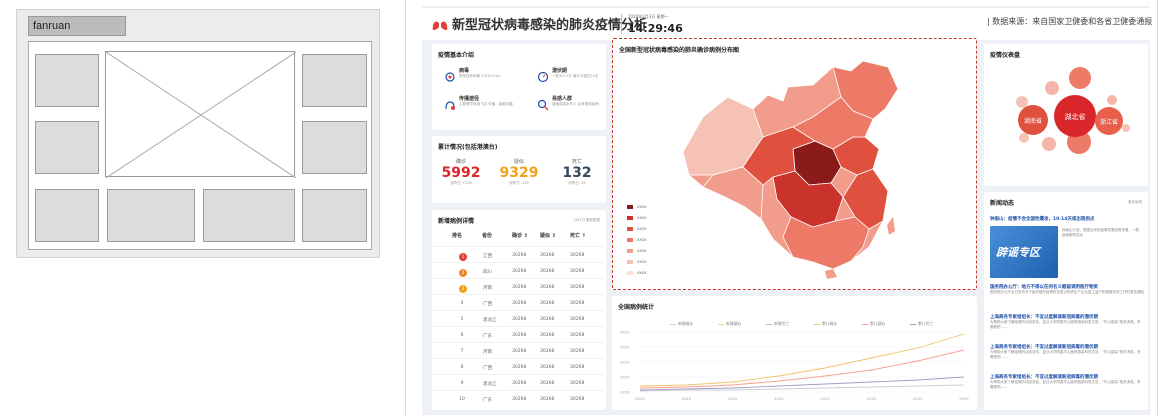 This screenshot has width=1163, height=415. What do you see at coordinates (562, 99) in the screenshot?
I see `intro-label: 易感人群` at bounding box center [562, 99].